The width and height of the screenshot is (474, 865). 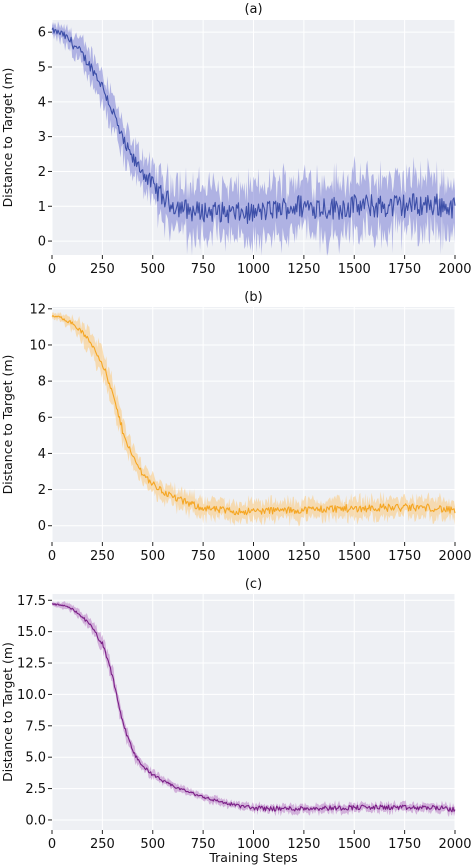 I want to click on y-tick-label: 5.0, so click(x=35, y=758).